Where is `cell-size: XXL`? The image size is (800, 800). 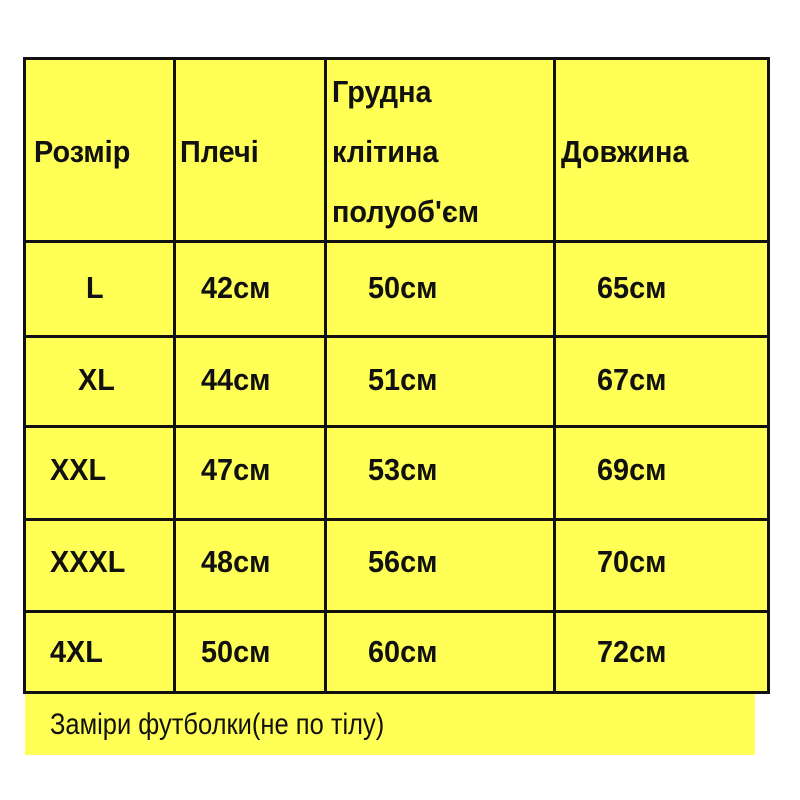 cell-size: XXL is located at coordinates (78, 469).